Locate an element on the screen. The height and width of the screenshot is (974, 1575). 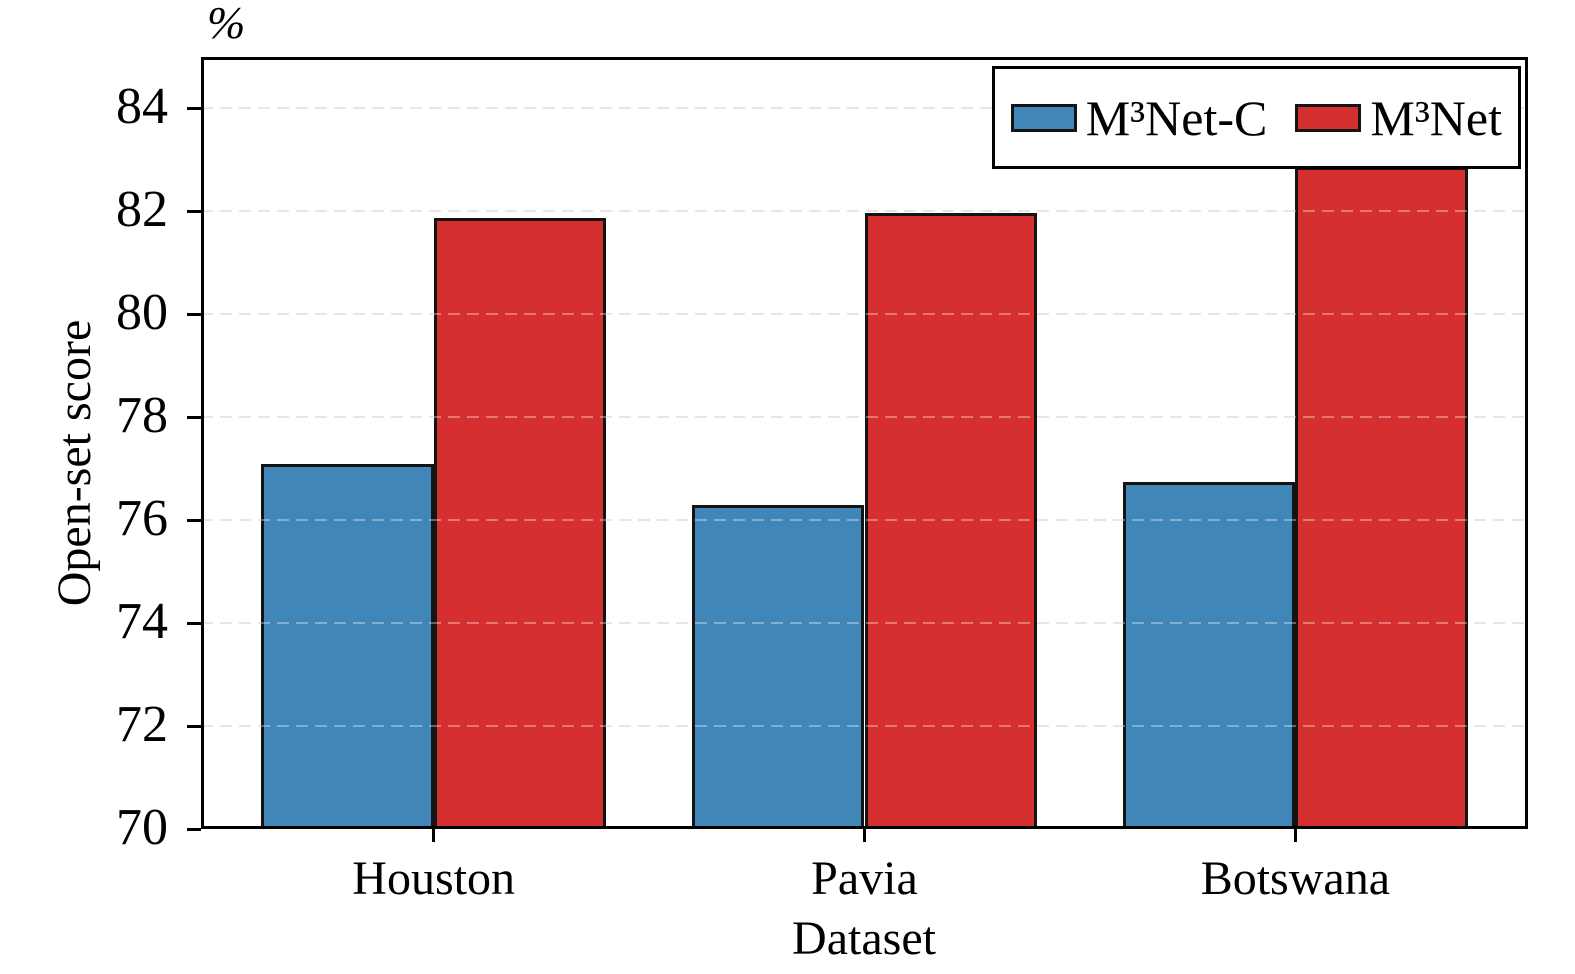
legend-label-m-net-c: M³Net-C is located at coordinates (1176, 117).